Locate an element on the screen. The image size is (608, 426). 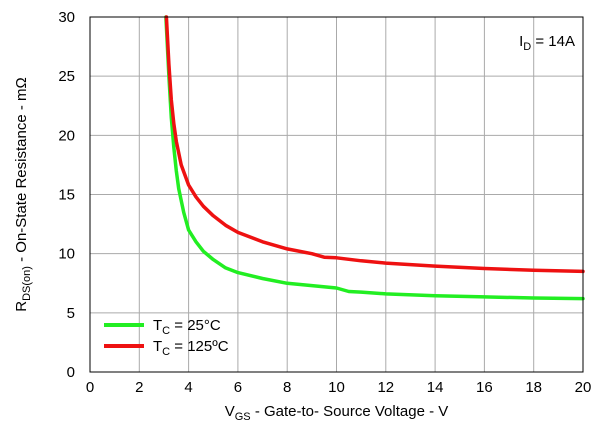
x-tick-label-14: 14 is located at coordinates (435, 387).